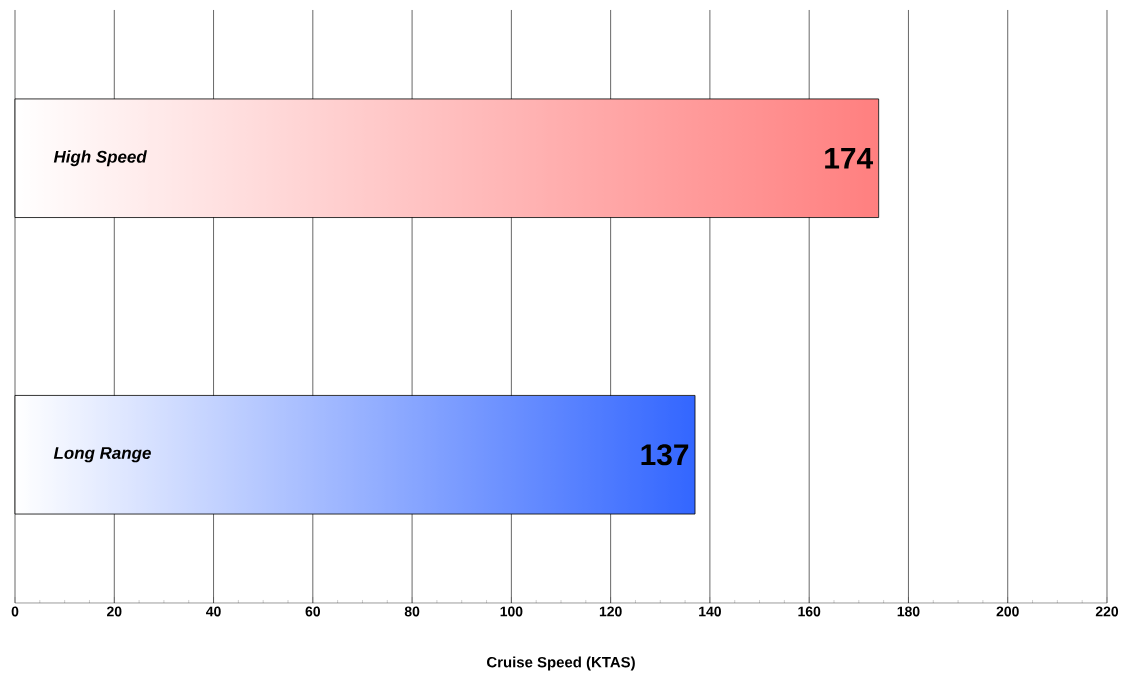  What do you see at coordinates (610, 611) in the screenshot?
I see `x-tick-label: 120` at bounding box center [610, 611].